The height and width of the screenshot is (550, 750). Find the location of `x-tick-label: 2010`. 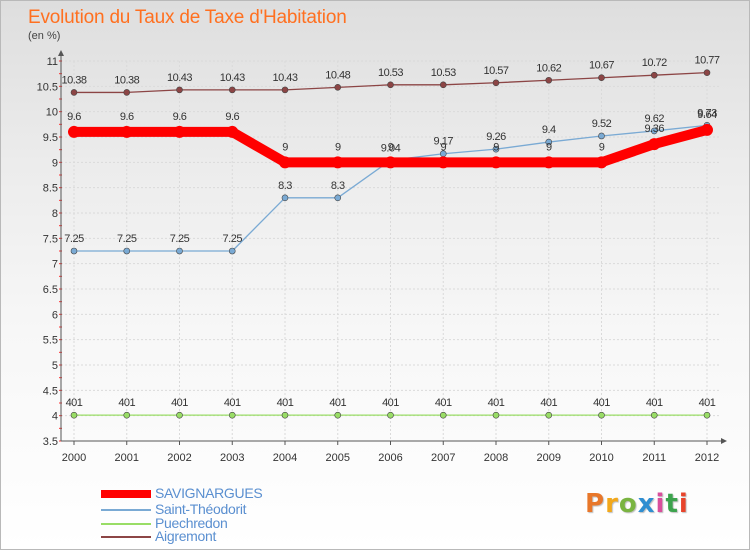

x-tick-label: 2010 is located at coordinates (601, 458).